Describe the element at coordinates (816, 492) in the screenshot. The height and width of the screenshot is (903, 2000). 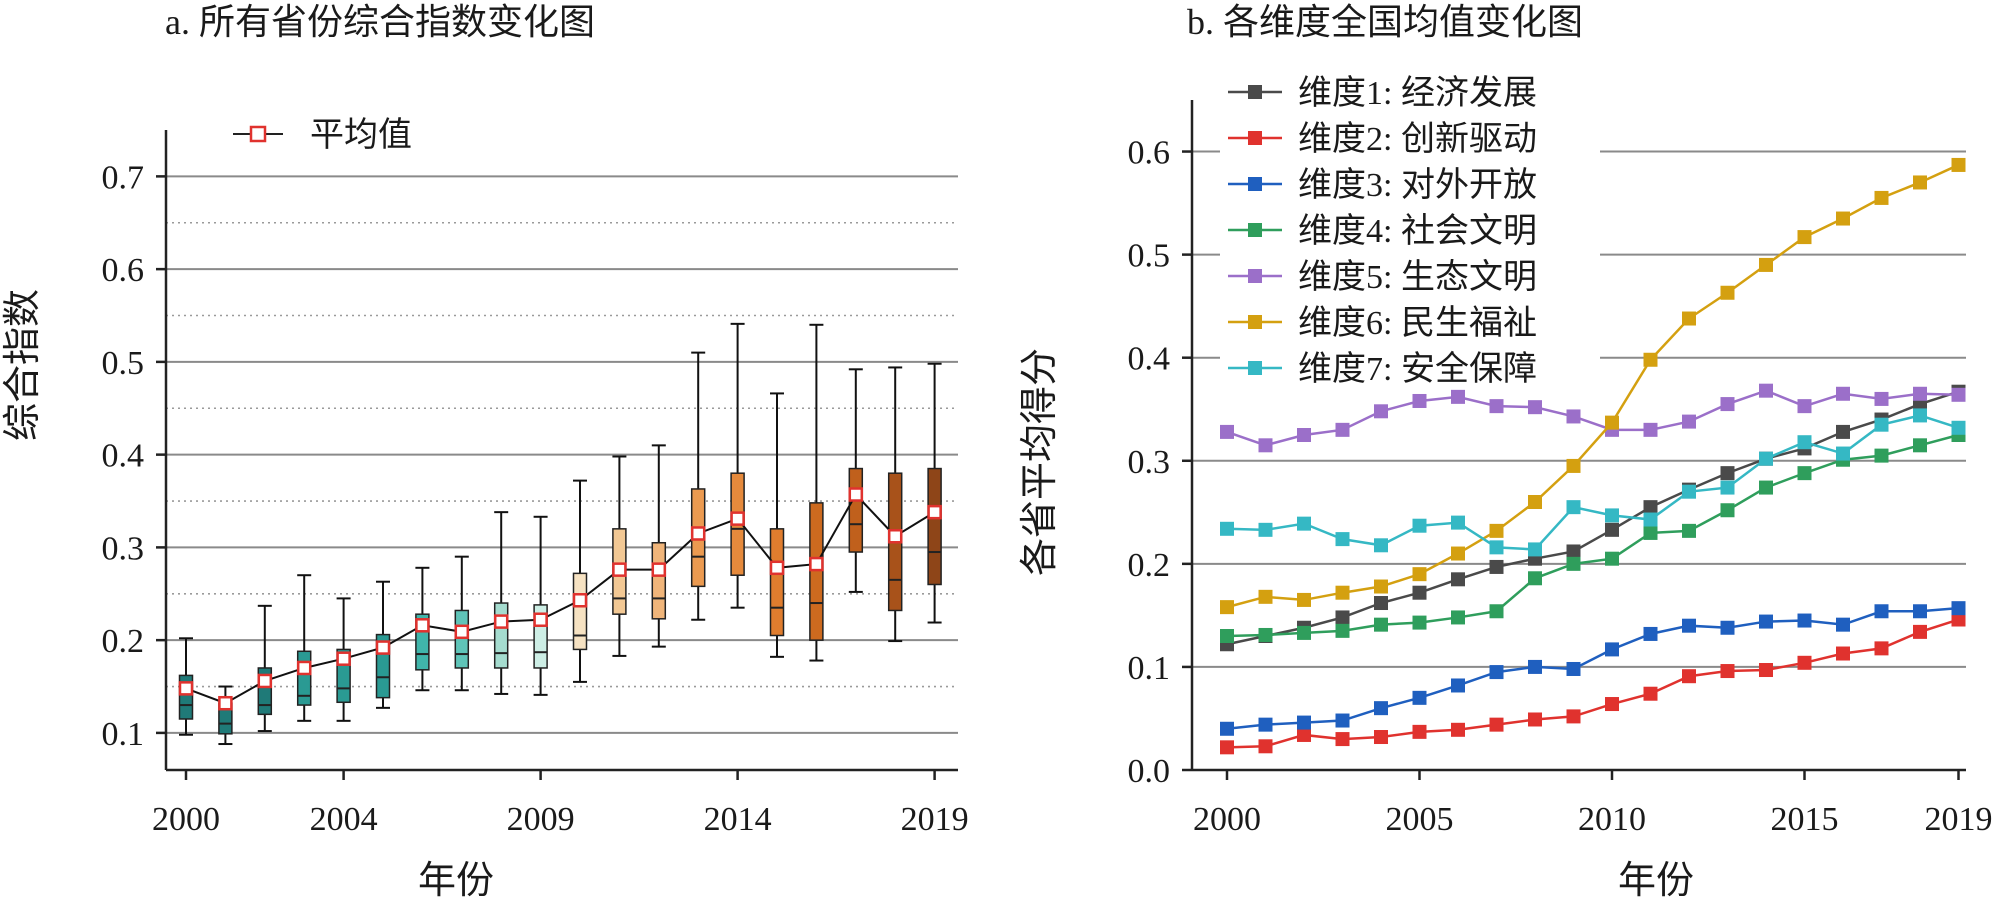
I see `box-2016` at that location.